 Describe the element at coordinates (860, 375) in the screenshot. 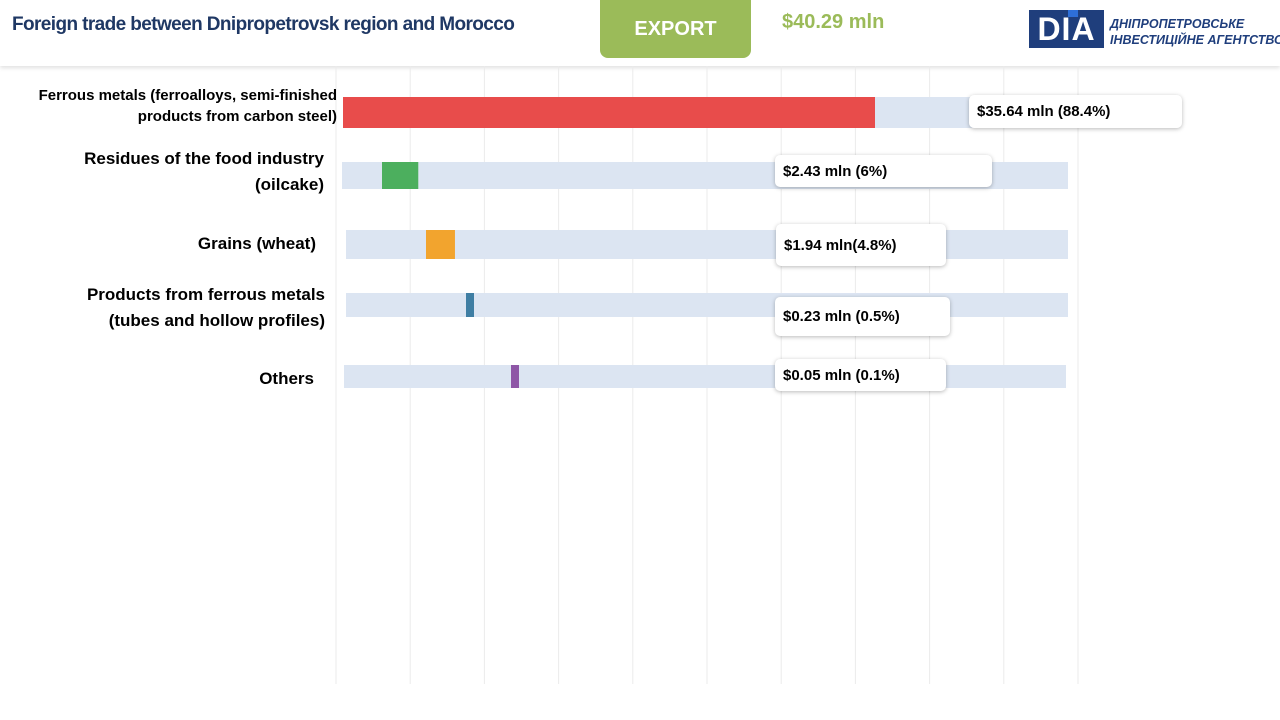

I see `data-label-others: $0.05 mln (0.1%)` at that location.